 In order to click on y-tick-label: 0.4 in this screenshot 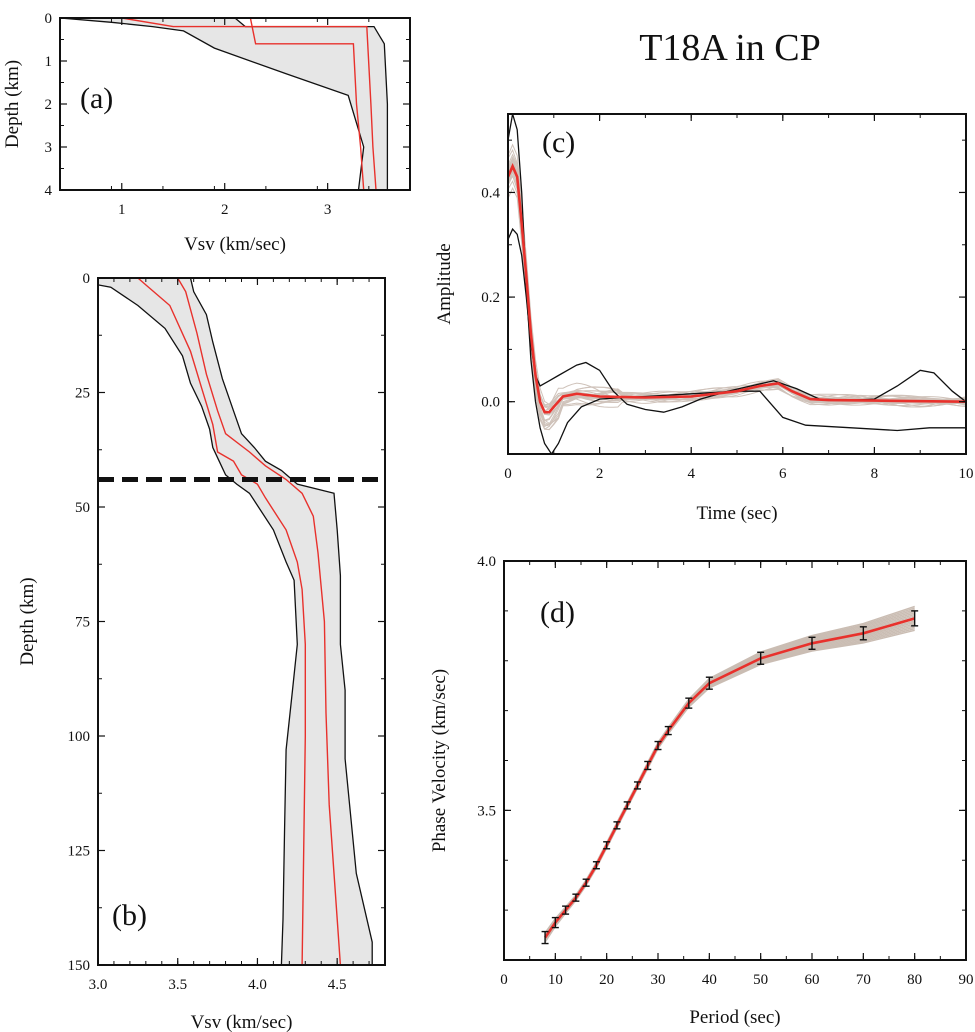, I will do `click(490, 193)`.